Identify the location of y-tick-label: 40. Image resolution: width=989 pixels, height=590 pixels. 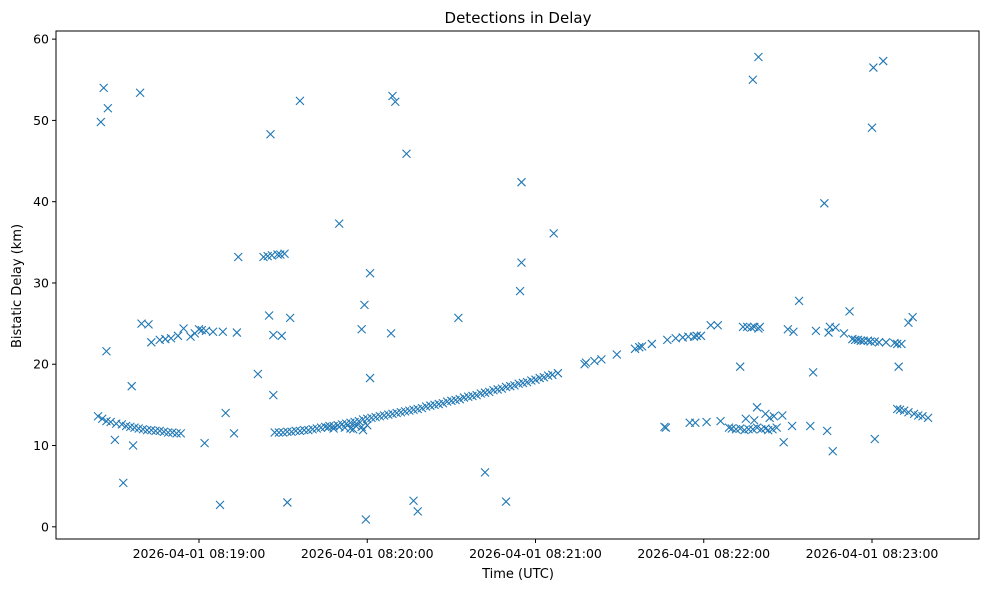
(41, 201).